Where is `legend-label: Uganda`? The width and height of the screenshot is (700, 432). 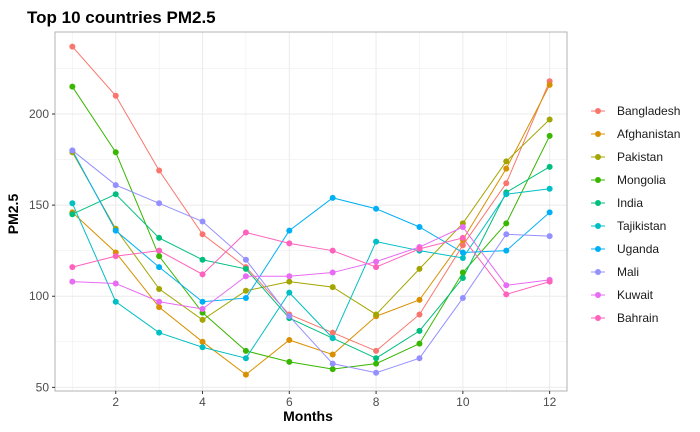 legend-label: Uganda is located at coordinates (638, 249).